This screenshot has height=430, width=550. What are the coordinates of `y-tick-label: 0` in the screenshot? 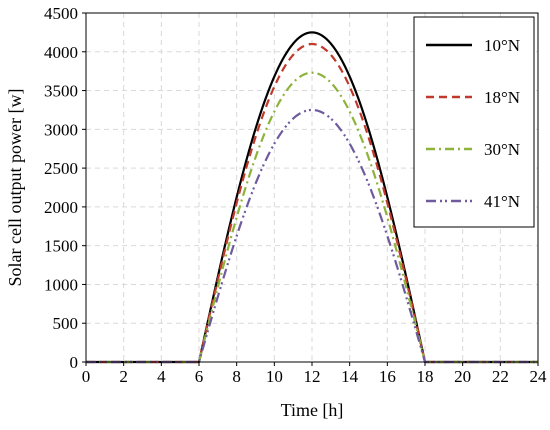 It's located at (74, 362).